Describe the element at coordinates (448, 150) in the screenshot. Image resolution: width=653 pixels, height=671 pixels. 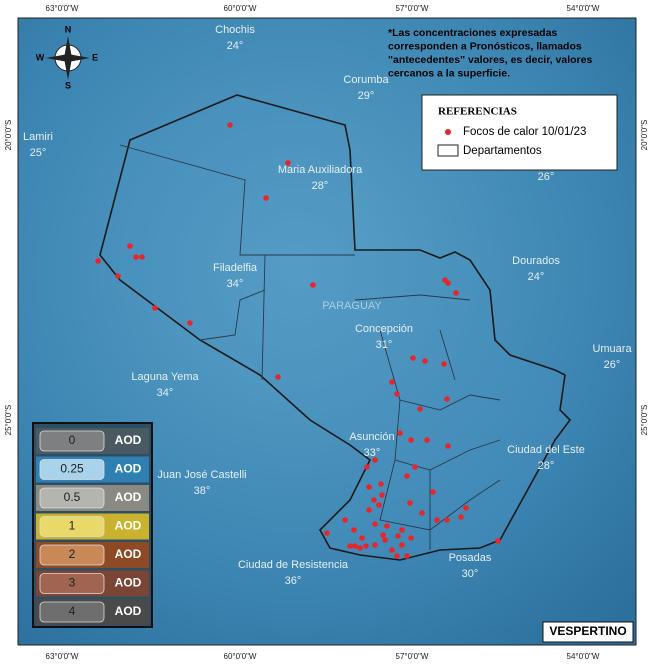
I see `legend-dept-symbol` at that location.